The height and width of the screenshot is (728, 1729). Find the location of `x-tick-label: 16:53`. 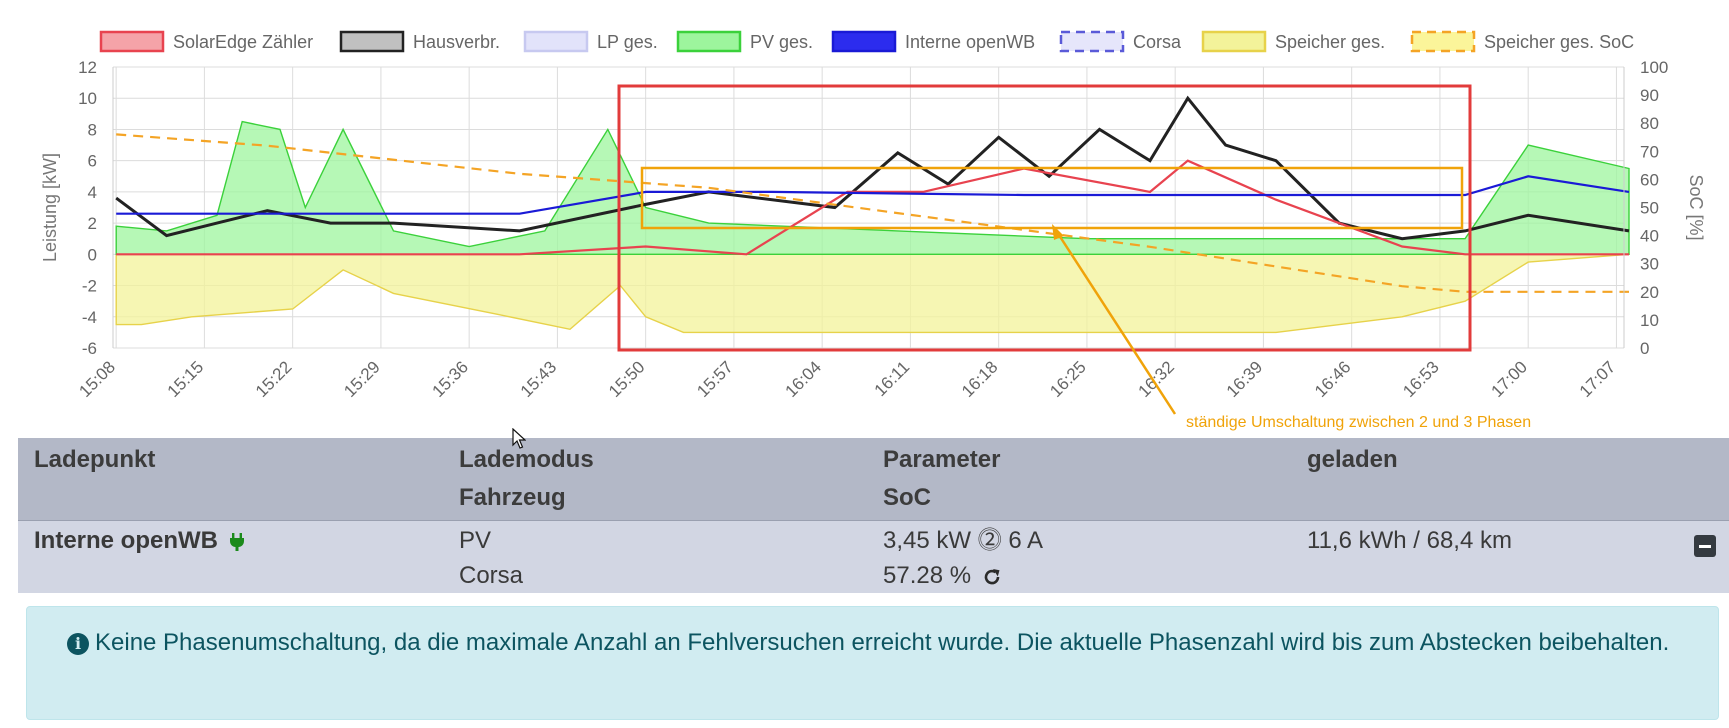

x-tick-label: 16:53 is located at coordinates (1421, 379).